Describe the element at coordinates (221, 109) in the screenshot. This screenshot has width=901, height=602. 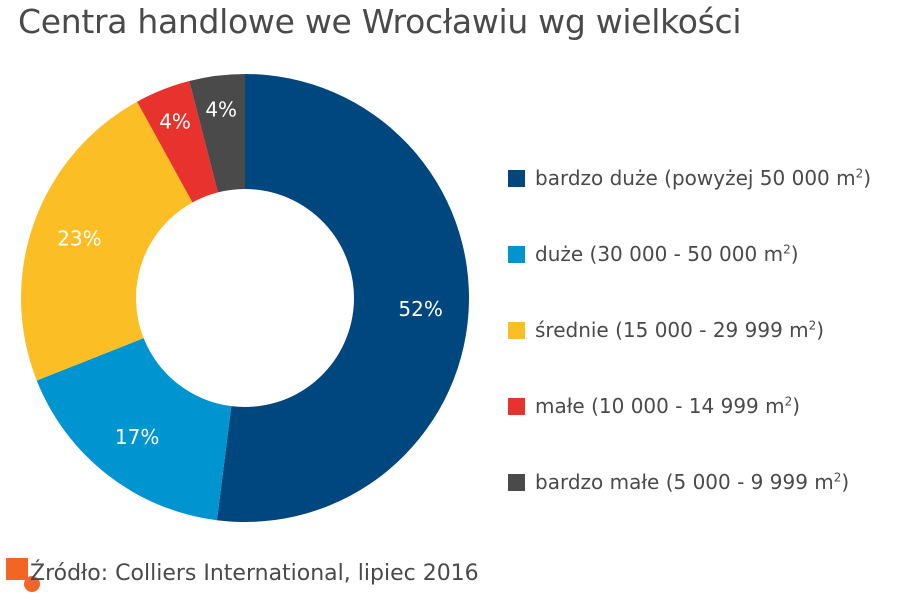
I see `data-label-bardzo-male: 4%` at that location.